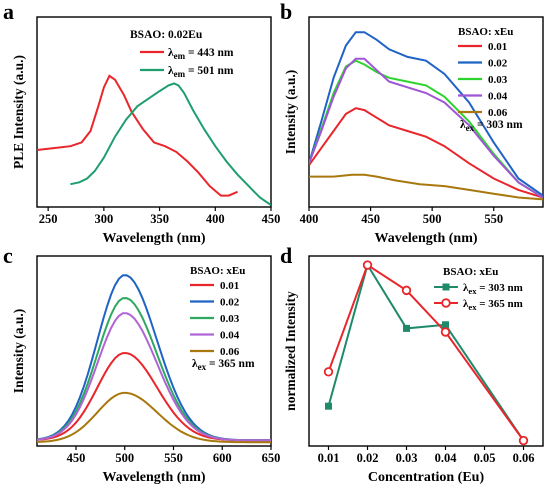 The image size is (550, 496). What do you see at coordinates (201, 72) in the screenshot?
I see `legend-label: λem = 501 nm` at bounding box center [201, 72].